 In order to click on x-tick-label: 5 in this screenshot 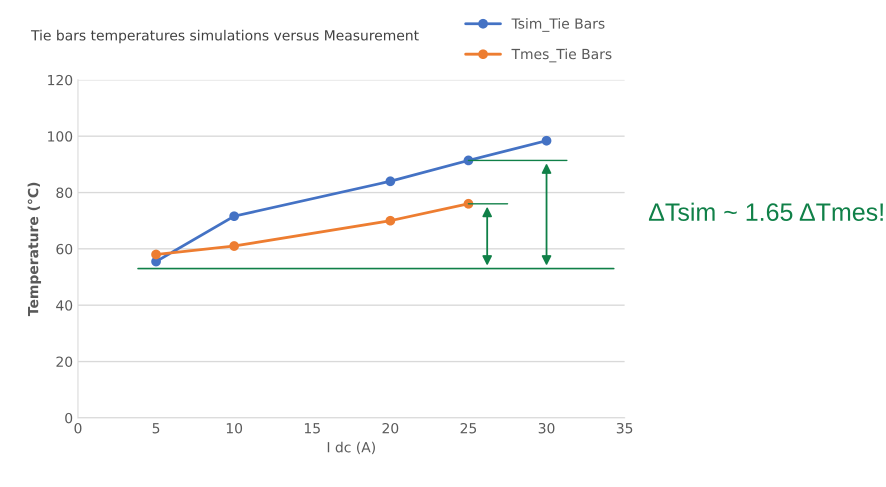, I will do `click(156, 428)`.